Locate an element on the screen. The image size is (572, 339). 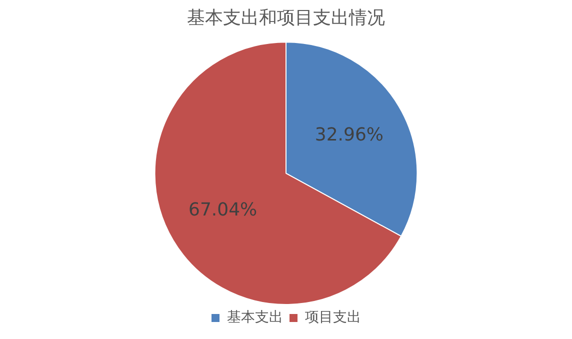
legend-label: 项目支出 is located at coordinates (333, 318).